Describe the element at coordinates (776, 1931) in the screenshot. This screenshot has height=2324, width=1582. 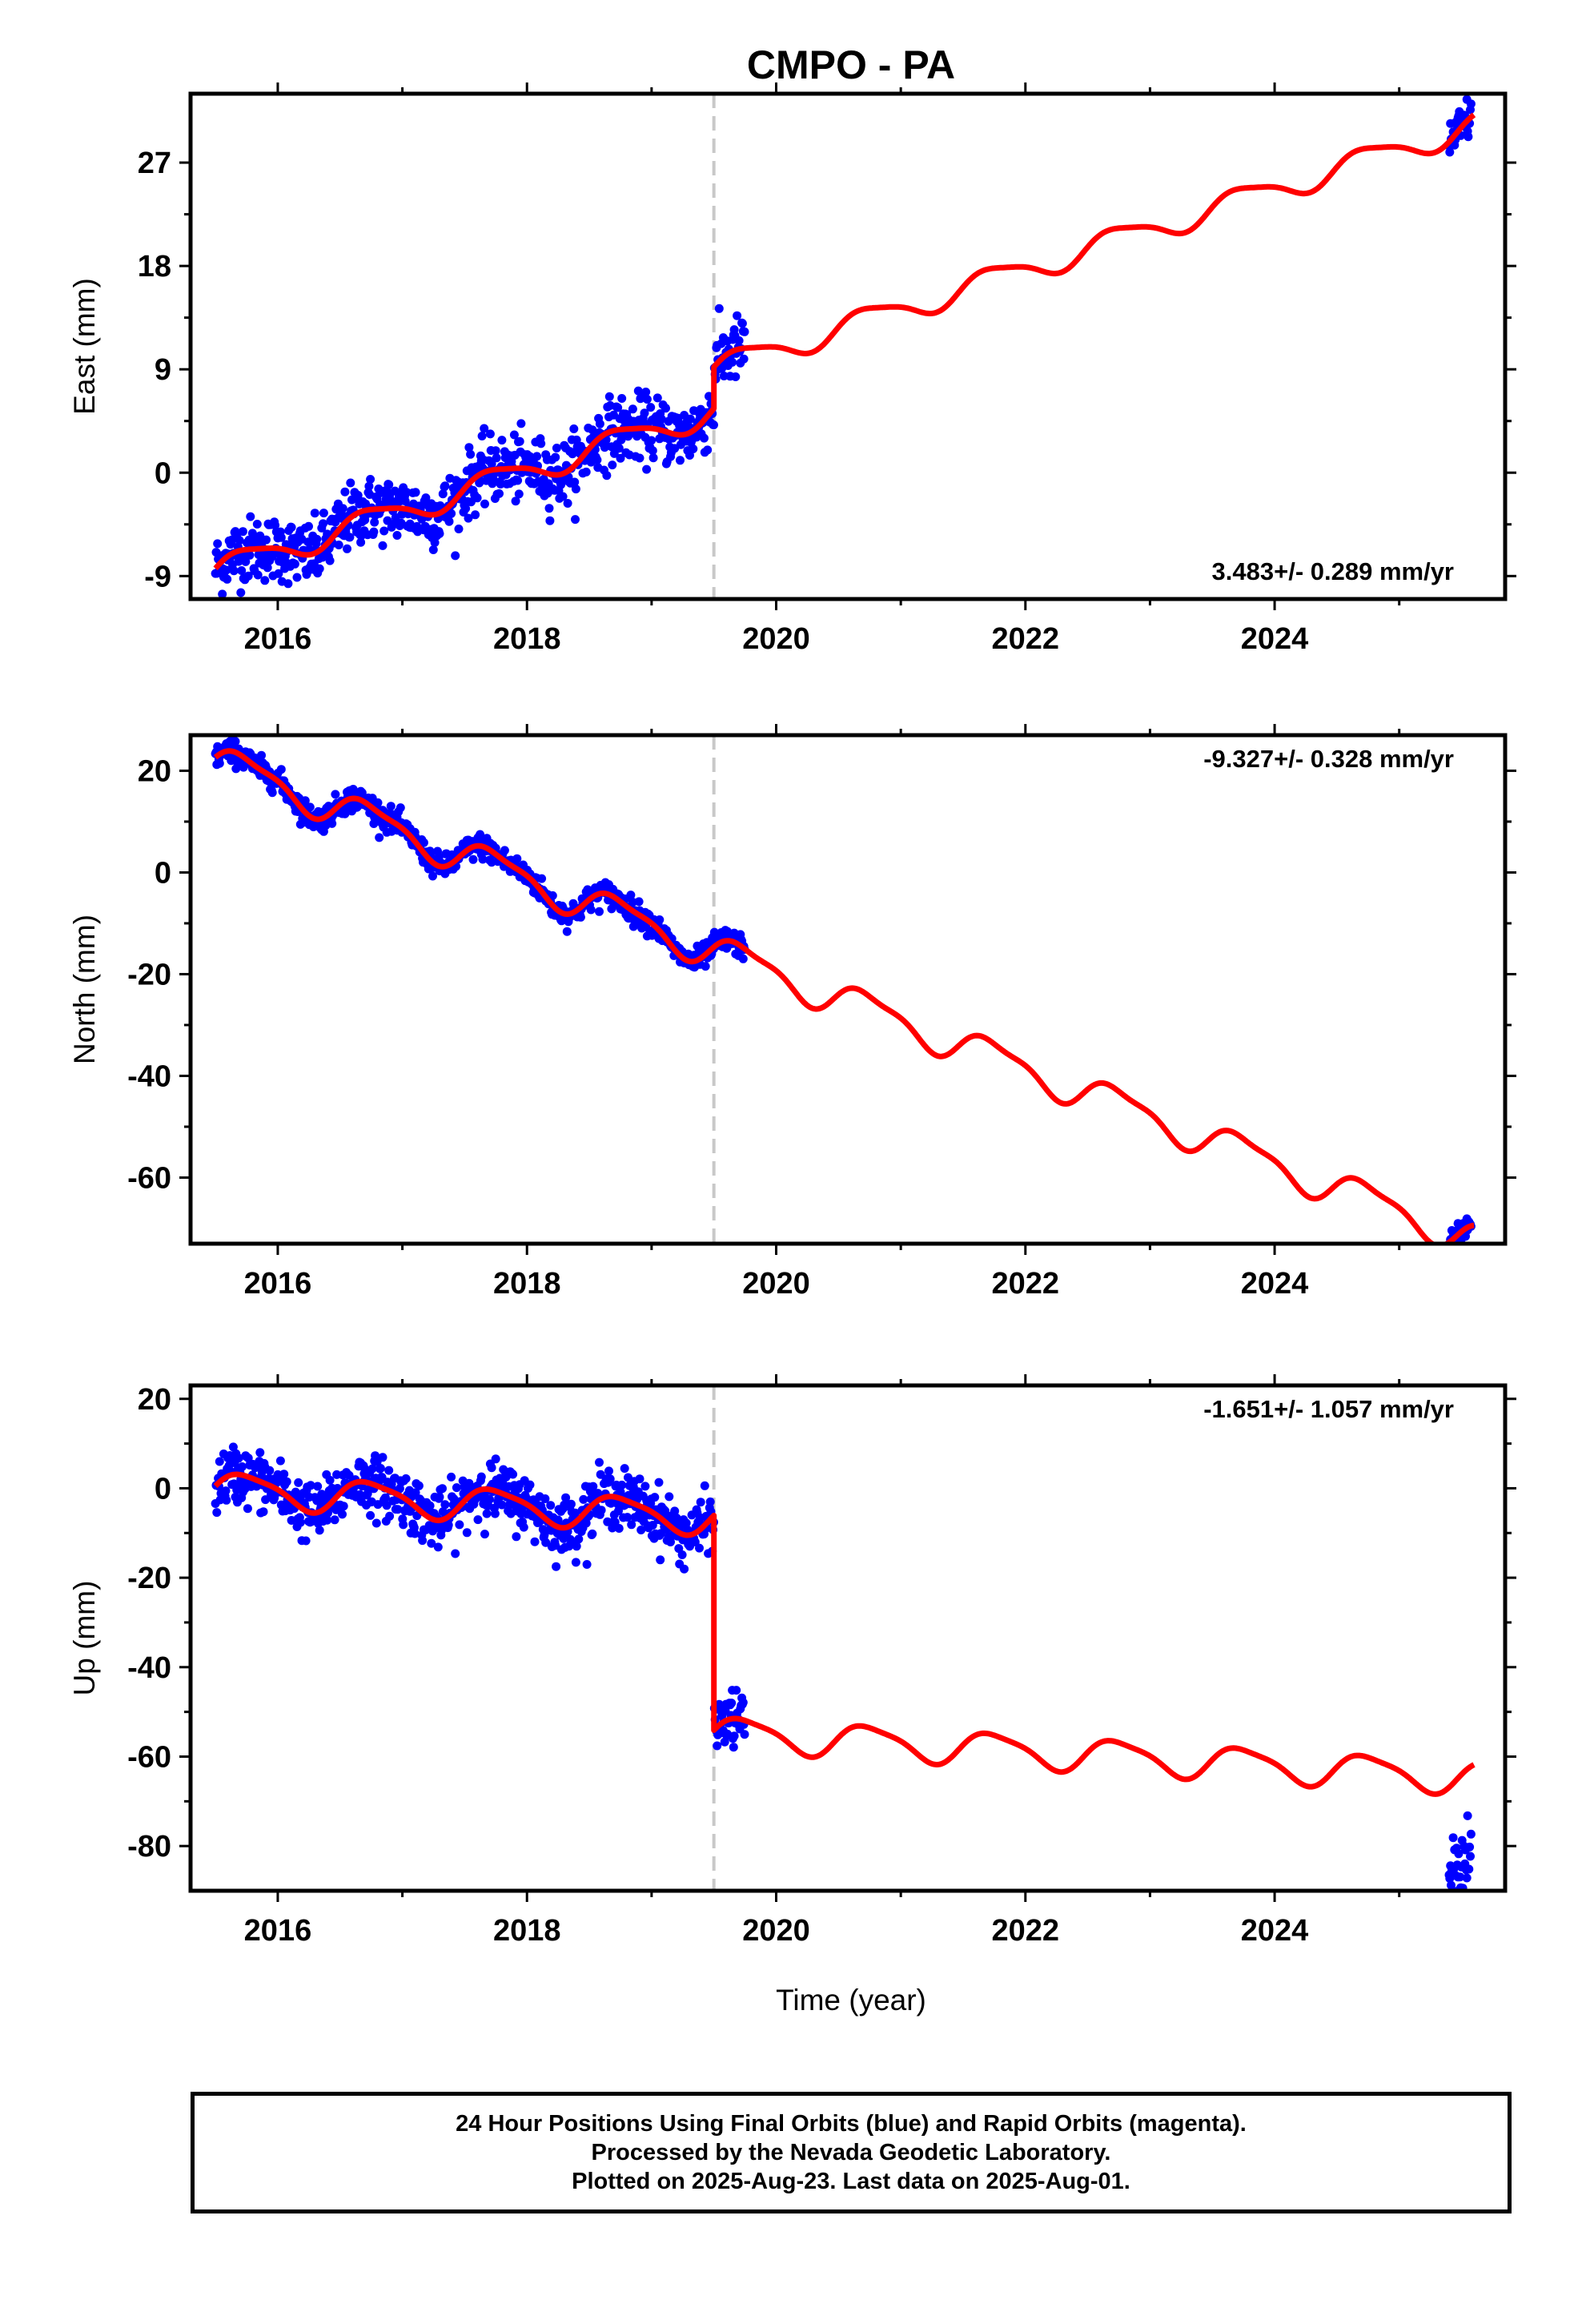
I see `x-tick-label: 2020` at that location.